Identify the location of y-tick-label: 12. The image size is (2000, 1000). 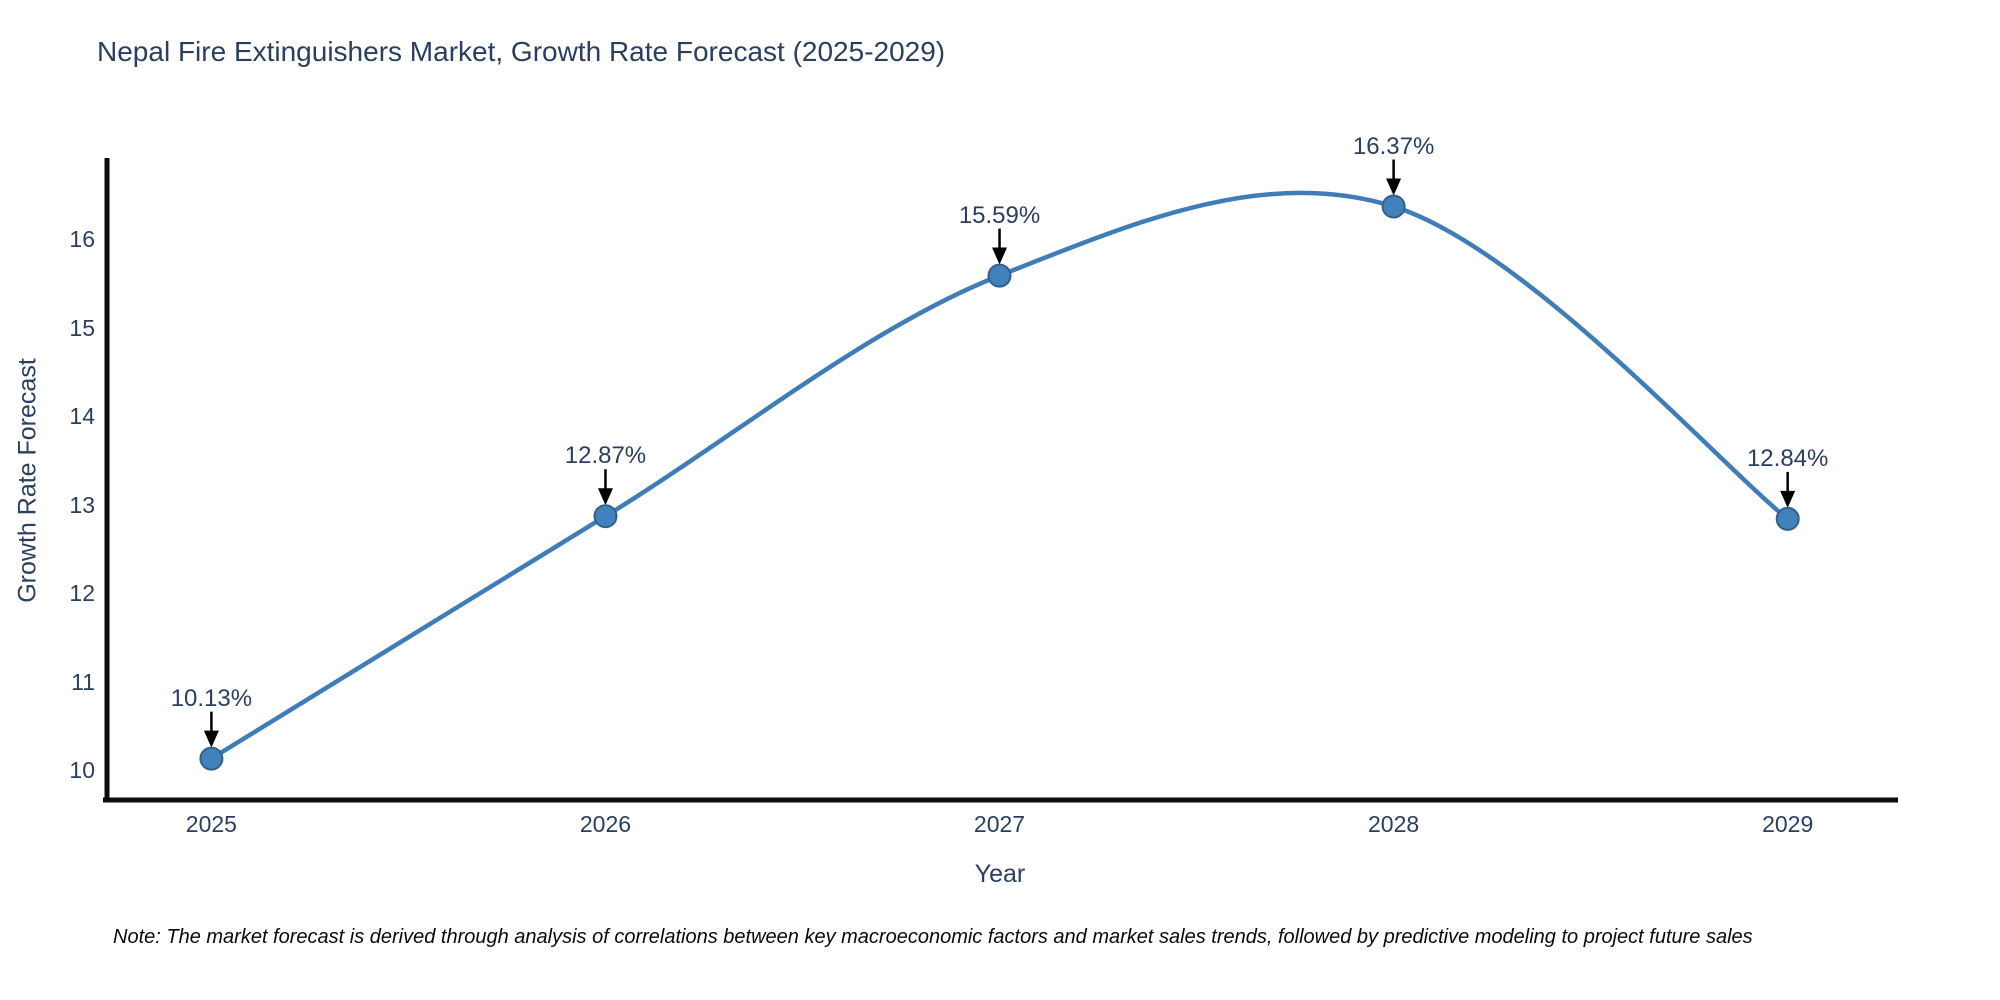
(82, 593).